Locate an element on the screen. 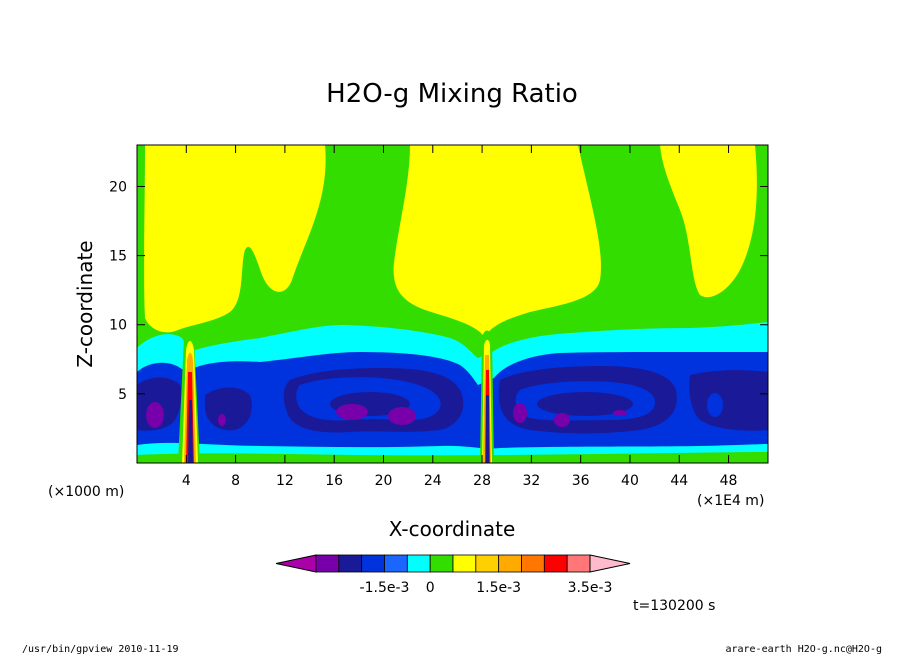  colorbar-label: -1.5e-3 is located at coordinates (385, 588).